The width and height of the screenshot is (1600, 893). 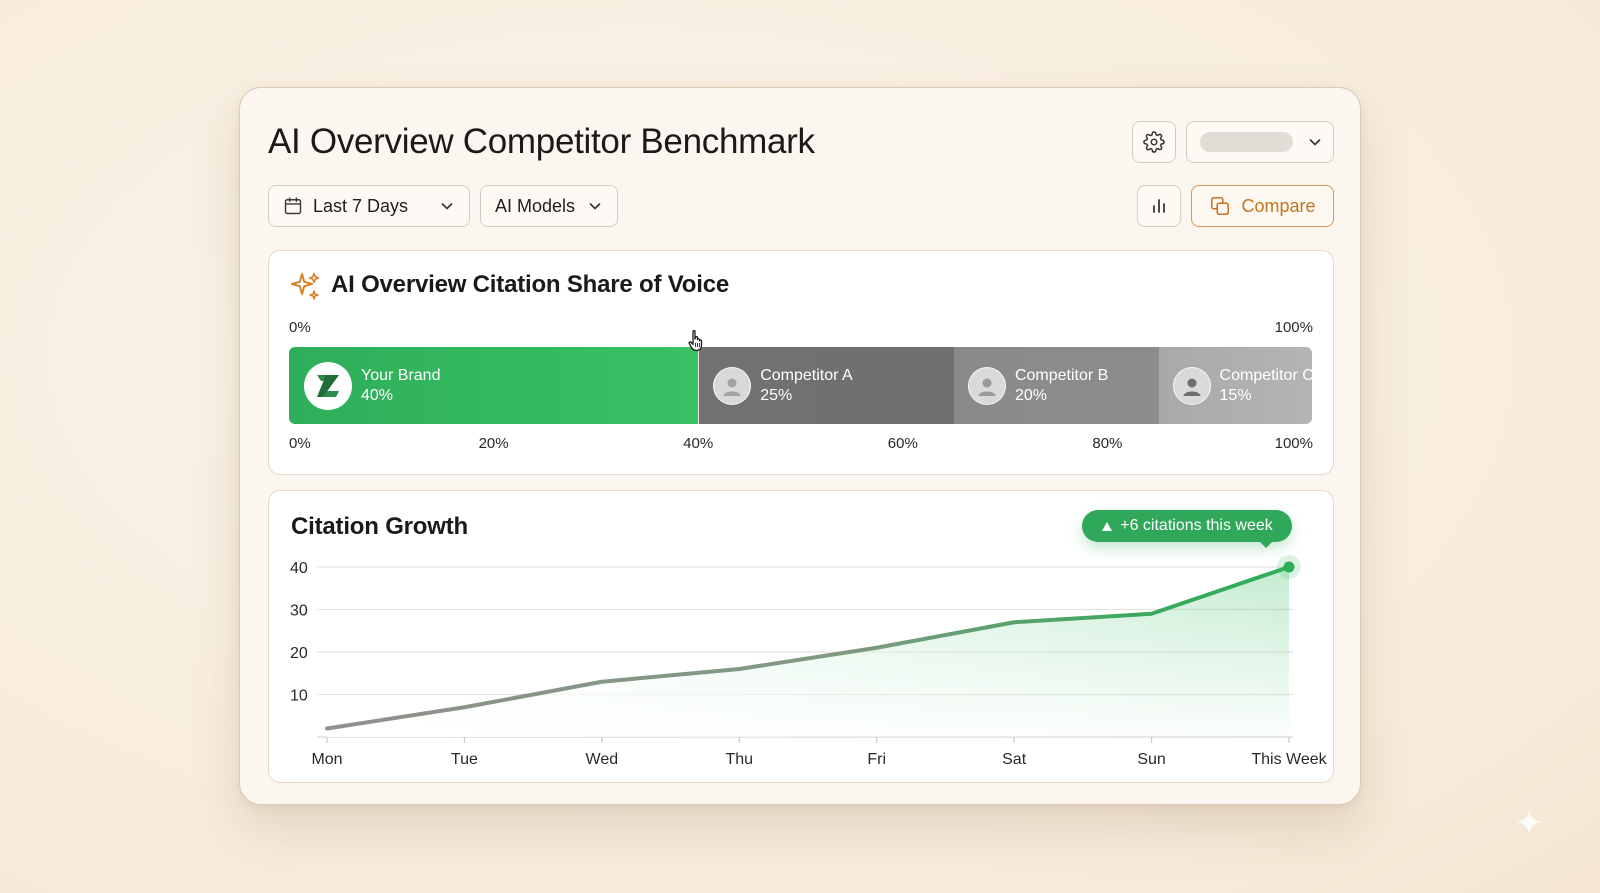 I want to click on segment-competitor-b: Competitor B 20%, so click(x=1056, y=385).